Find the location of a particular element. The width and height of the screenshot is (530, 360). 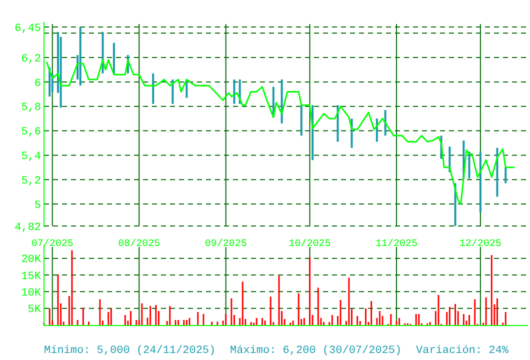

x-tick-label: 11/2025 is located at coordinates (397, 244).